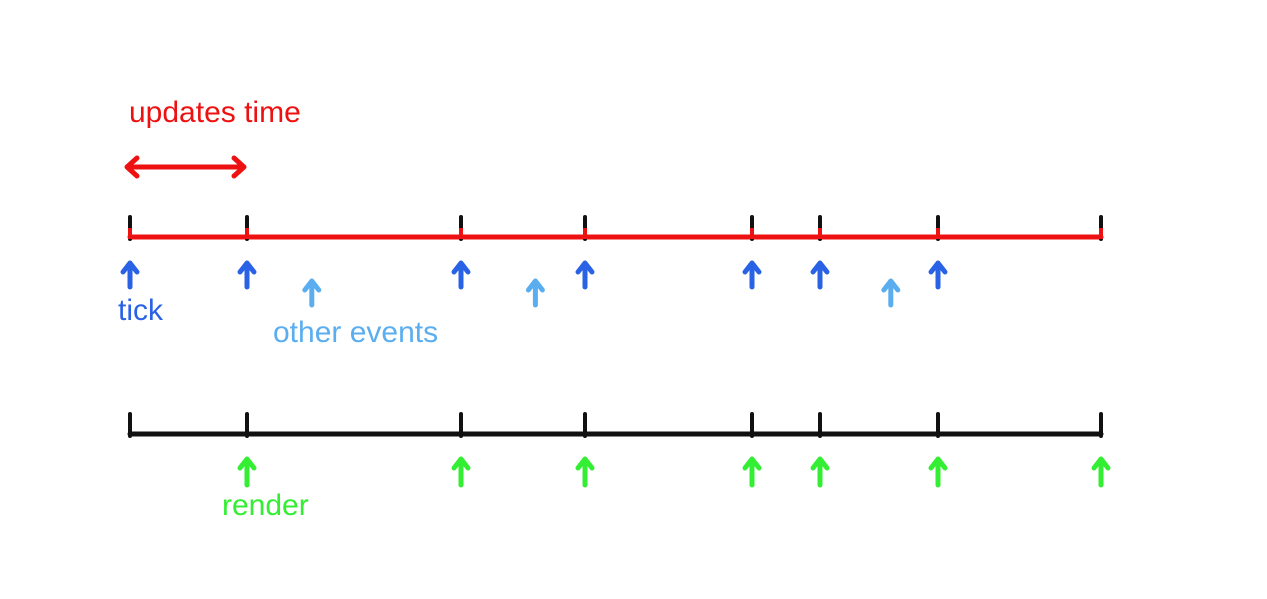  Describe the element at coordinates (601, 293) in the screenshot. I see `other-event-arrows` at that location.